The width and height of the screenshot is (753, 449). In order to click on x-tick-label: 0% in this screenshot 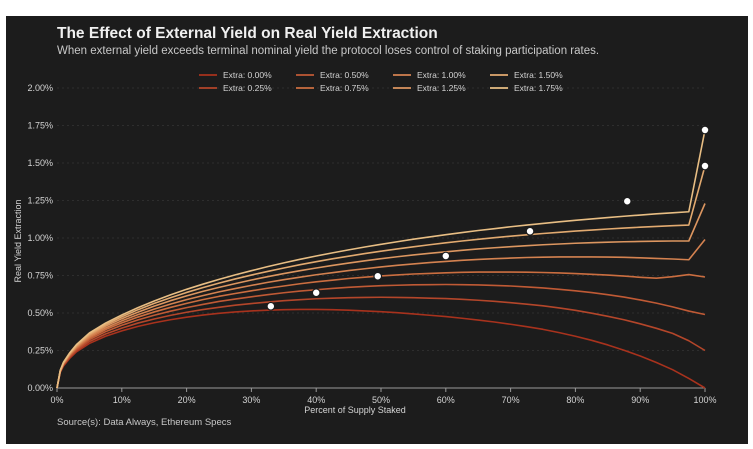, I will do `click(56, 400)`.